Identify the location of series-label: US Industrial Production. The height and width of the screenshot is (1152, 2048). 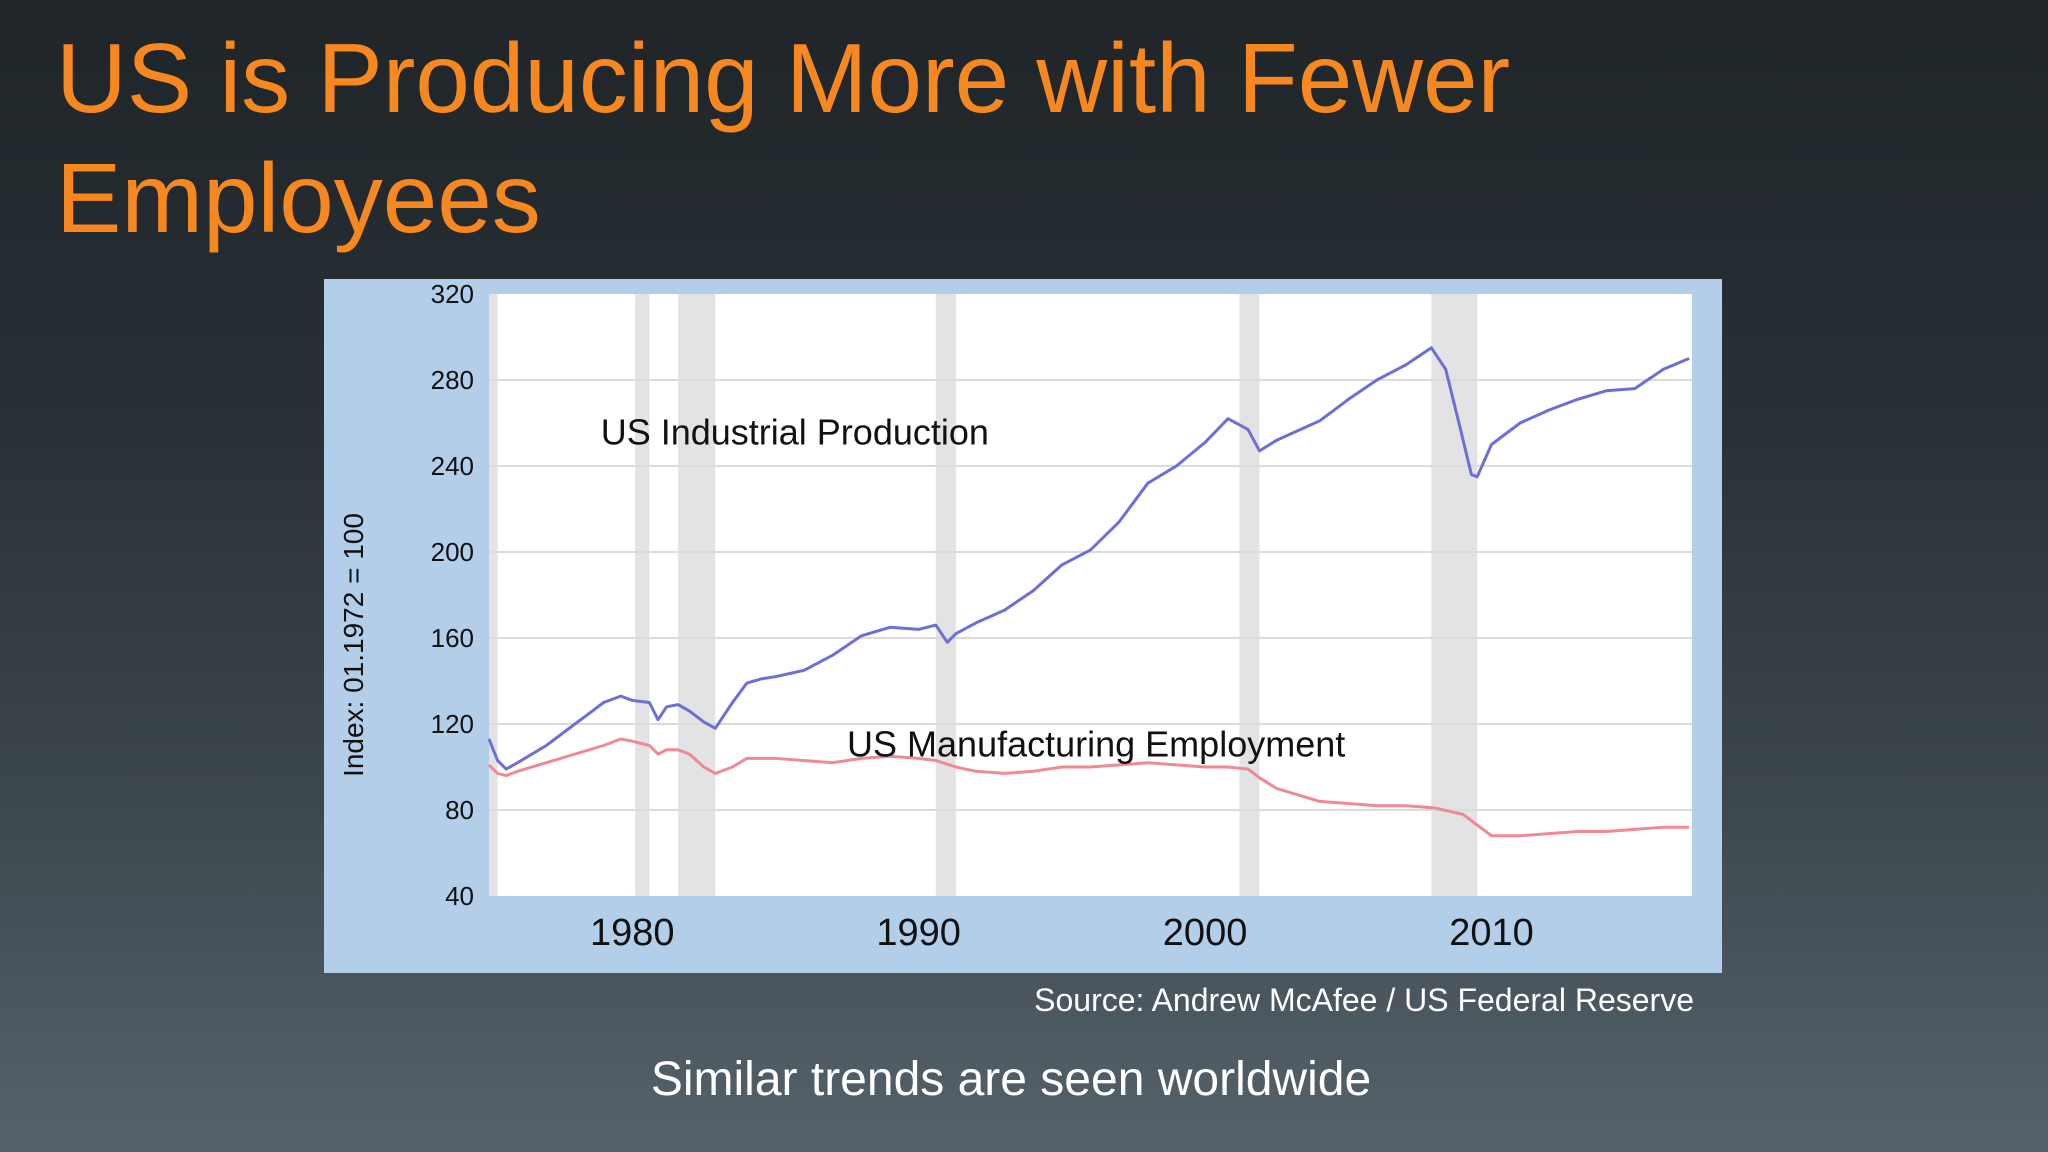
(795, 432).